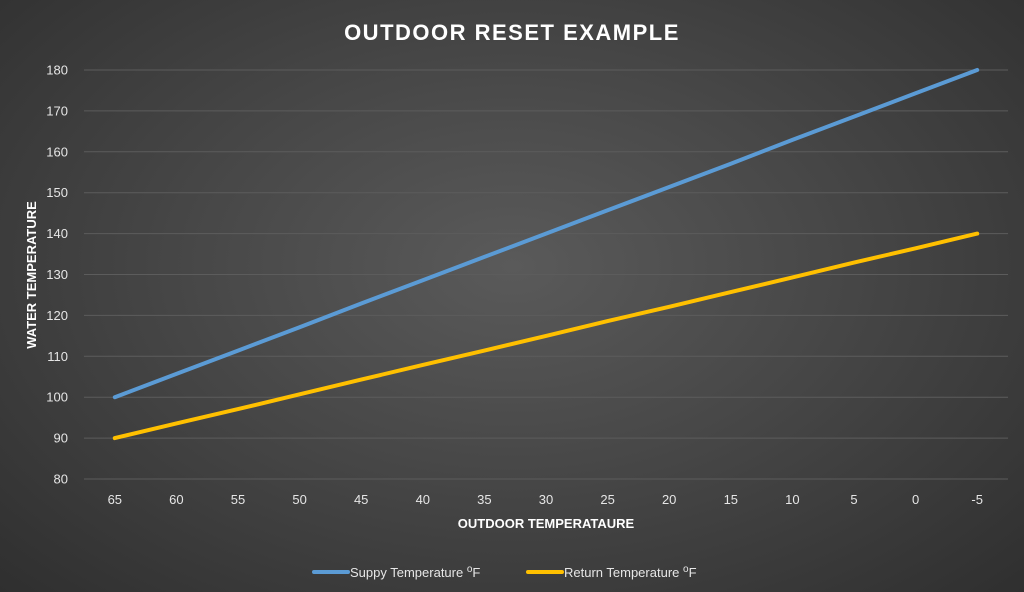 This screenshot has width=1024, height=592. Describe the element at coordinates (57, 151) in the screenshot. I see `y-tick-label: 160` at that location.